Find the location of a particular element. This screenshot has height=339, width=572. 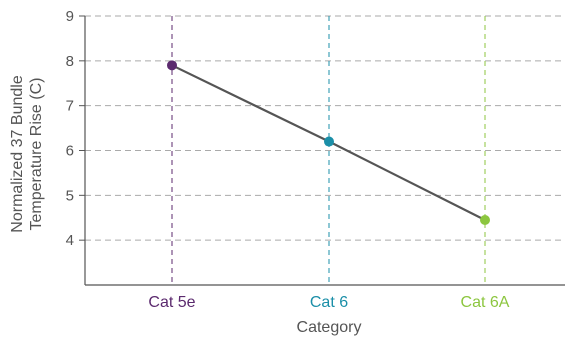

x-tick-label: Cat 6 is located at coordinates (329, 302).